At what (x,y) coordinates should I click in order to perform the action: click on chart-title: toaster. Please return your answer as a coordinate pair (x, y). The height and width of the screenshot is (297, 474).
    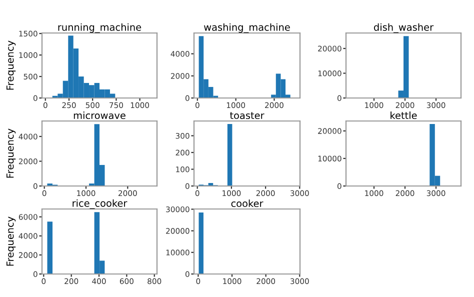
    Looking at the image, I should click on (247, 116).